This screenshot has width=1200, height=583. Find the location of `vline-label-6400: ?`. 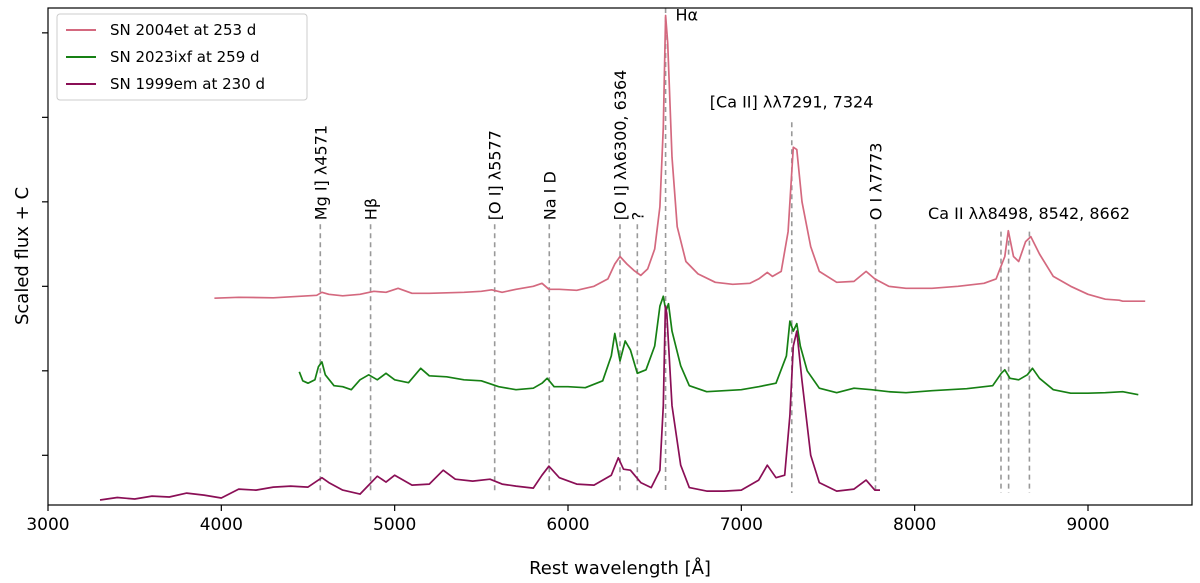

vline-label-6400: ? is located at coordinates (637, 216).